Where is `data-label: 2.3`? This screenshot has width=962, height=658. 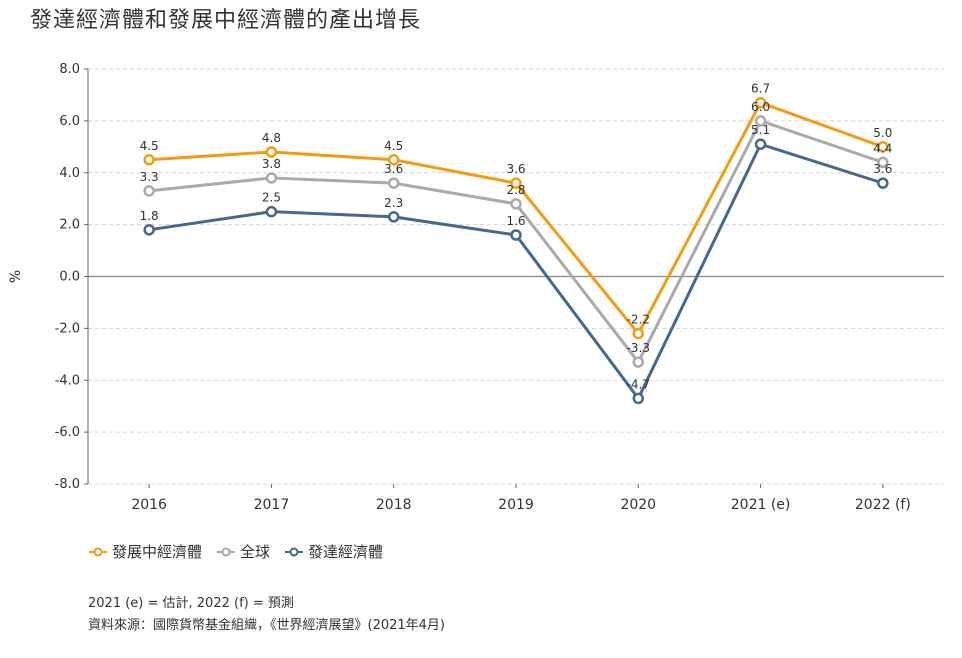
data-label: 2.3 is located at coordinates (393, 203).